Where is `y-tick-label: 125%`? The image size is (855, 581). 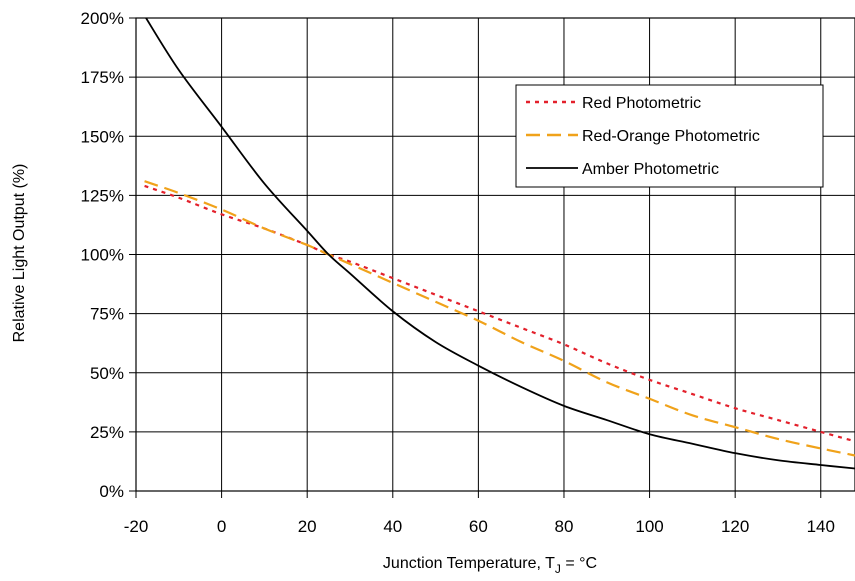
y-tick-label: 125% is located at coordinates (102, 195).